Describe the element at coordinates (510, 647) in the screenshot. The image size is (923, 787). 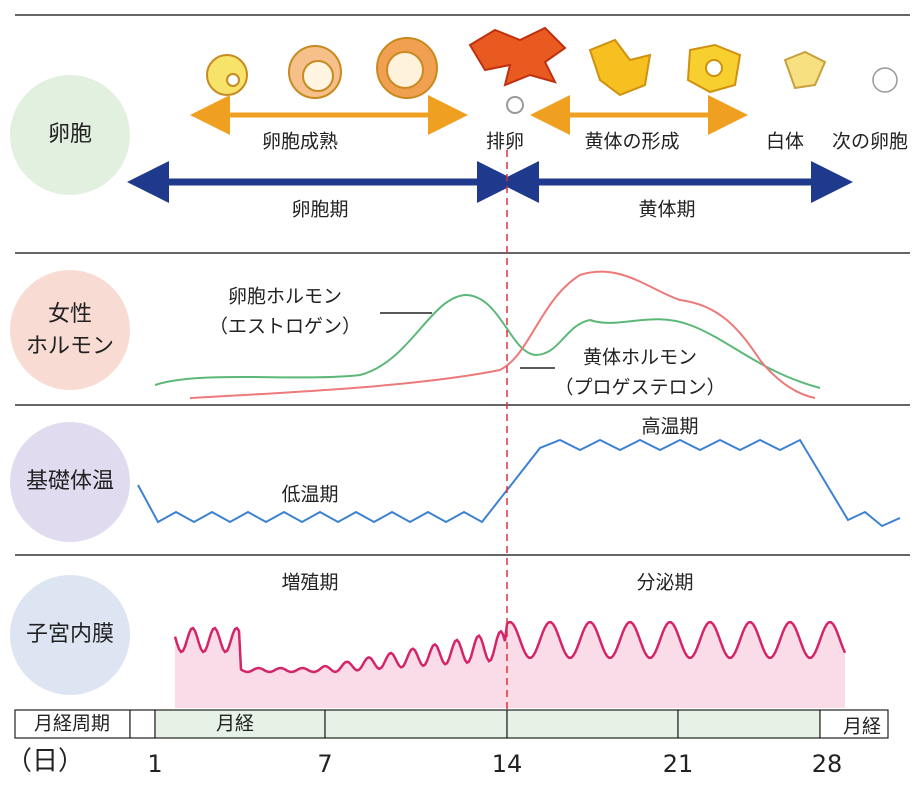
I see `endometrium-line` at that location.